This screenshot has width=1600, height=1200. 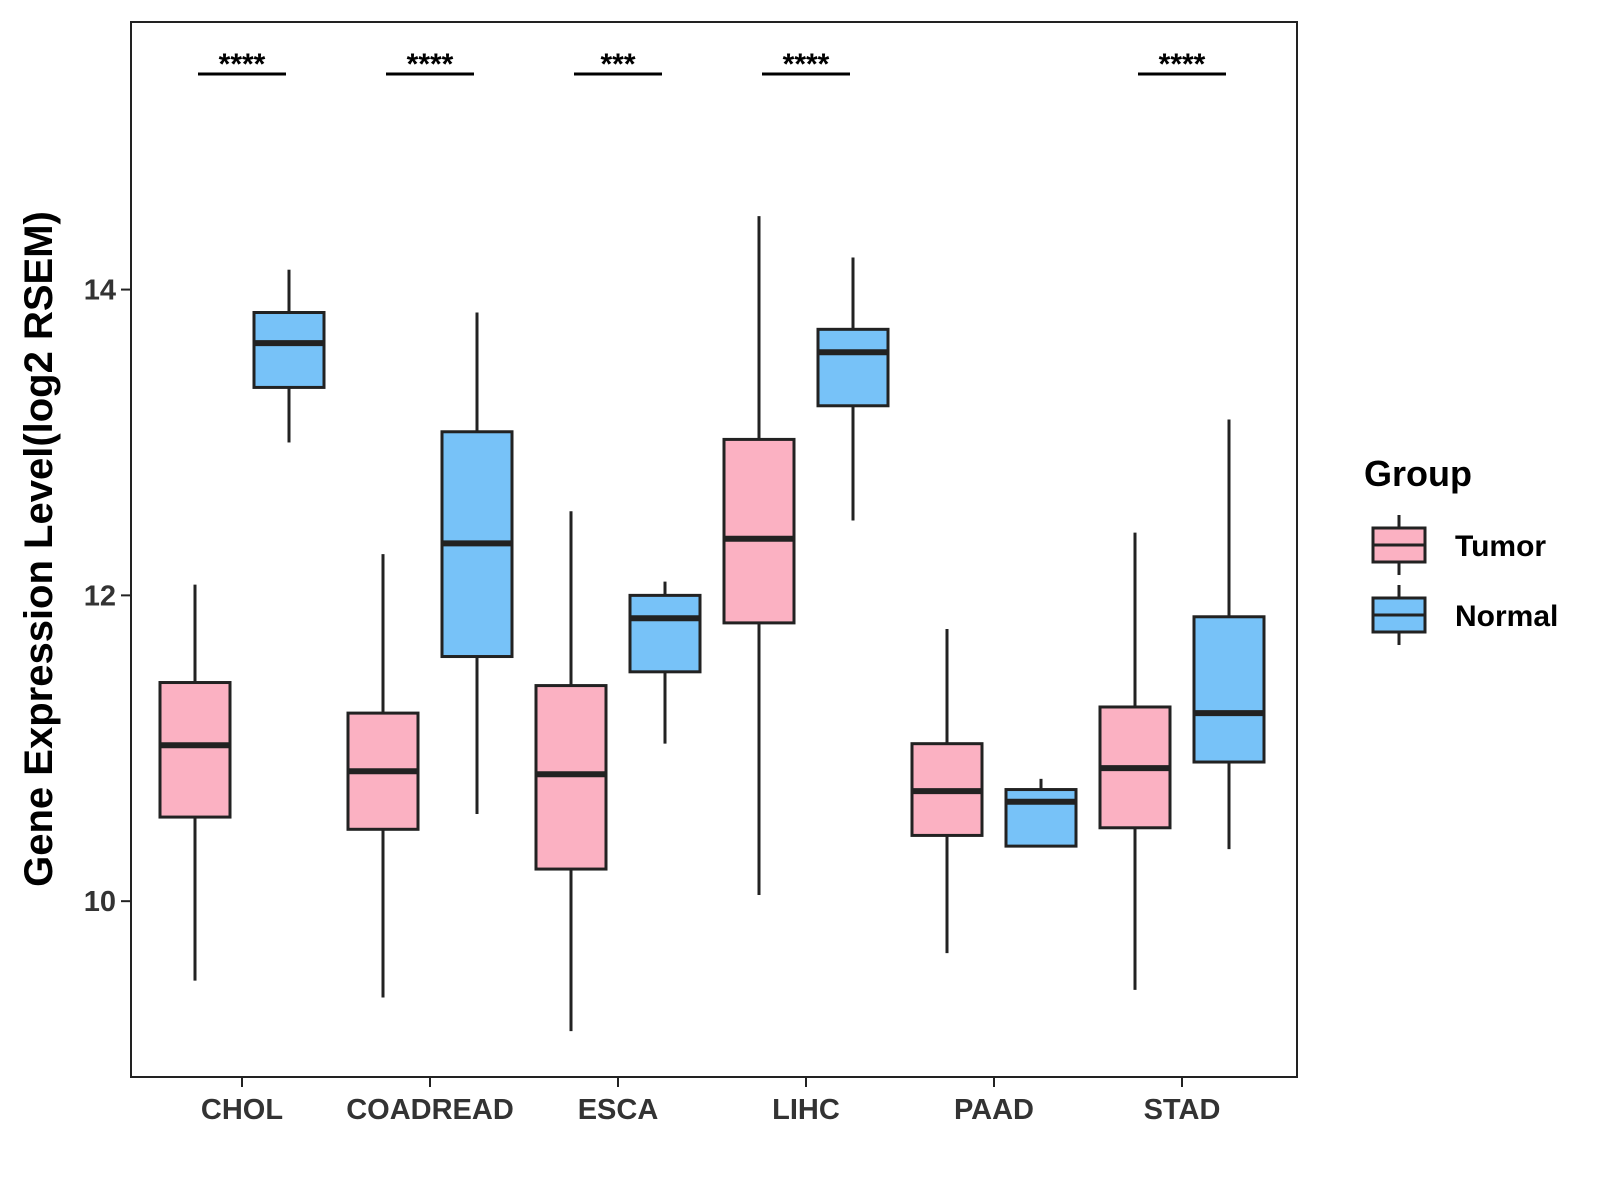 I want to click on box-tumor-chol, so click(x=195, y=782).